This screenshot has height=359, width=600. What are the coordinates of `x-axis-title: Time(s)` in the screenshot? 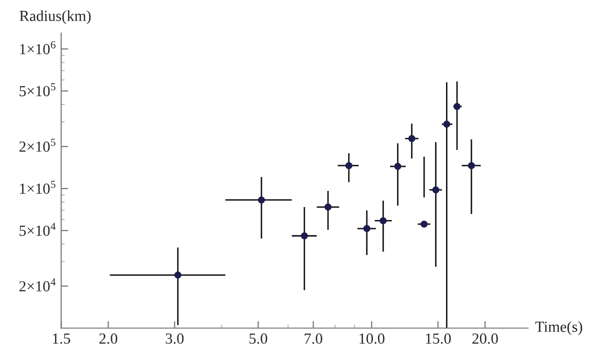 It's located at (558, 328).